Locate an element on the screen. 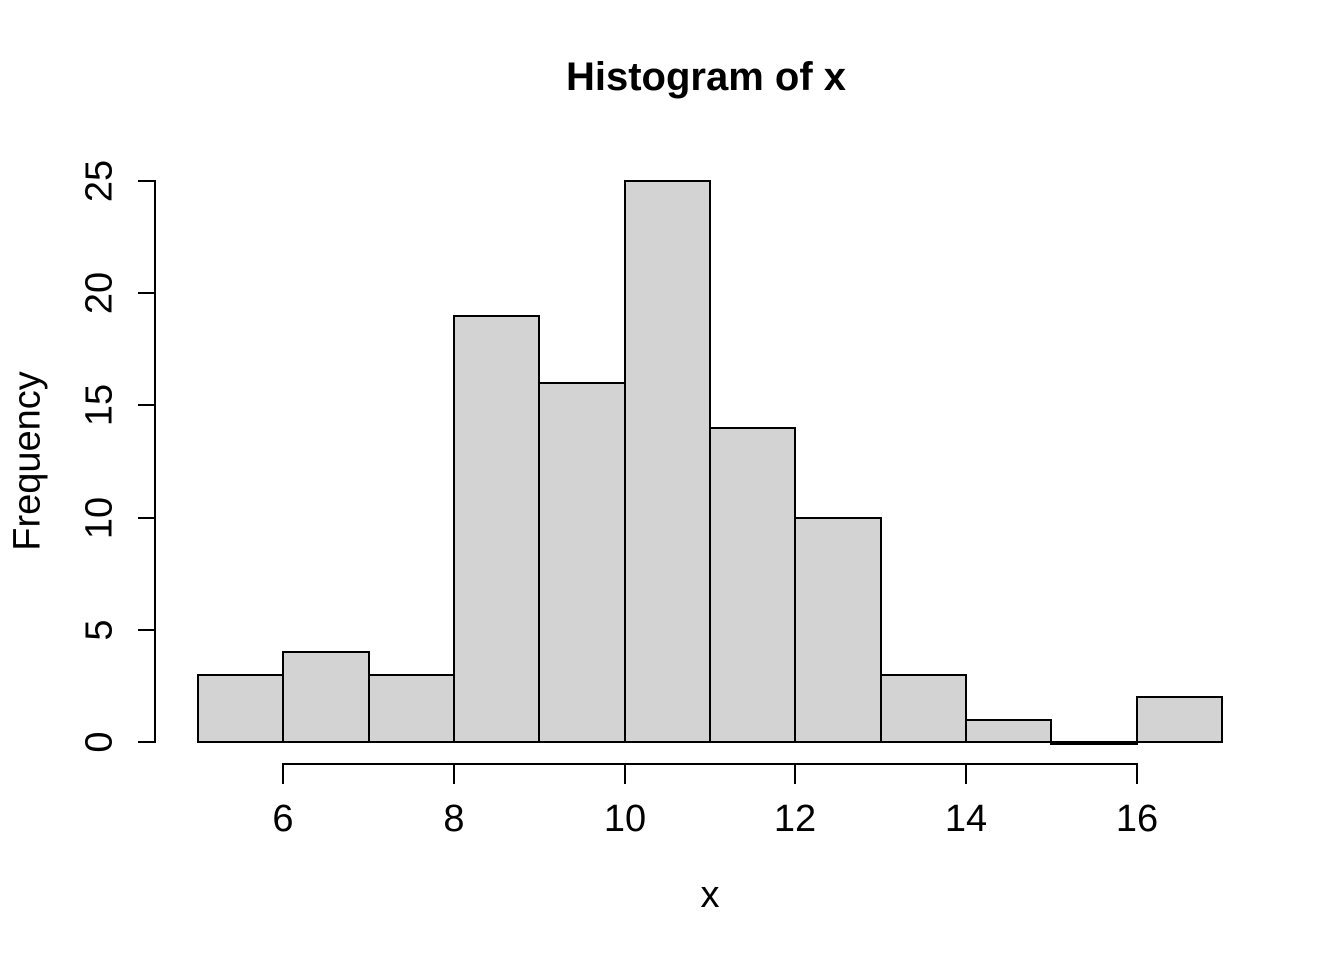  x-tick-label: 14 is located at coordinates (966, 819).